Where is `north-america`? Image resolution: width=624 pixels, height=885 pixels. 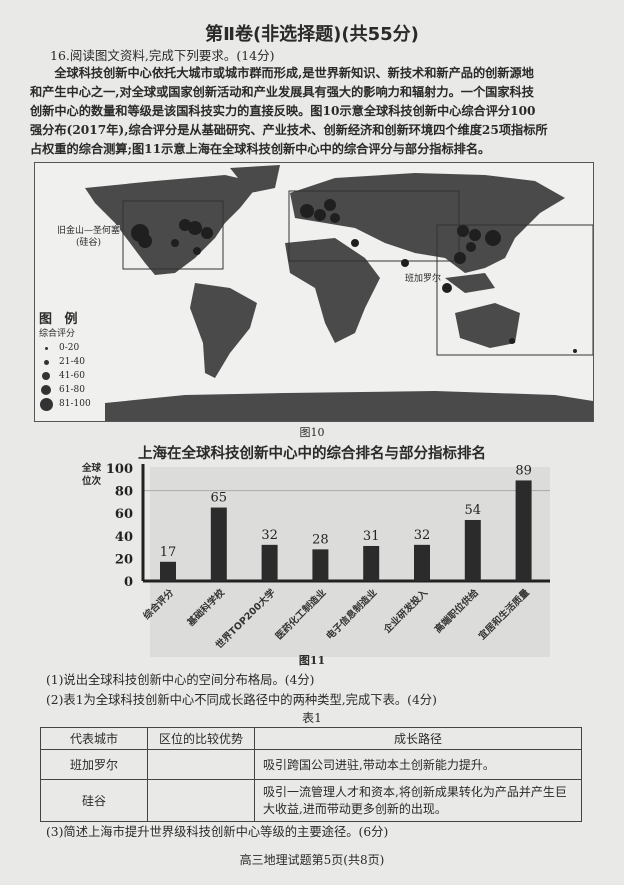 north-america is located at coordinates (172, 225).